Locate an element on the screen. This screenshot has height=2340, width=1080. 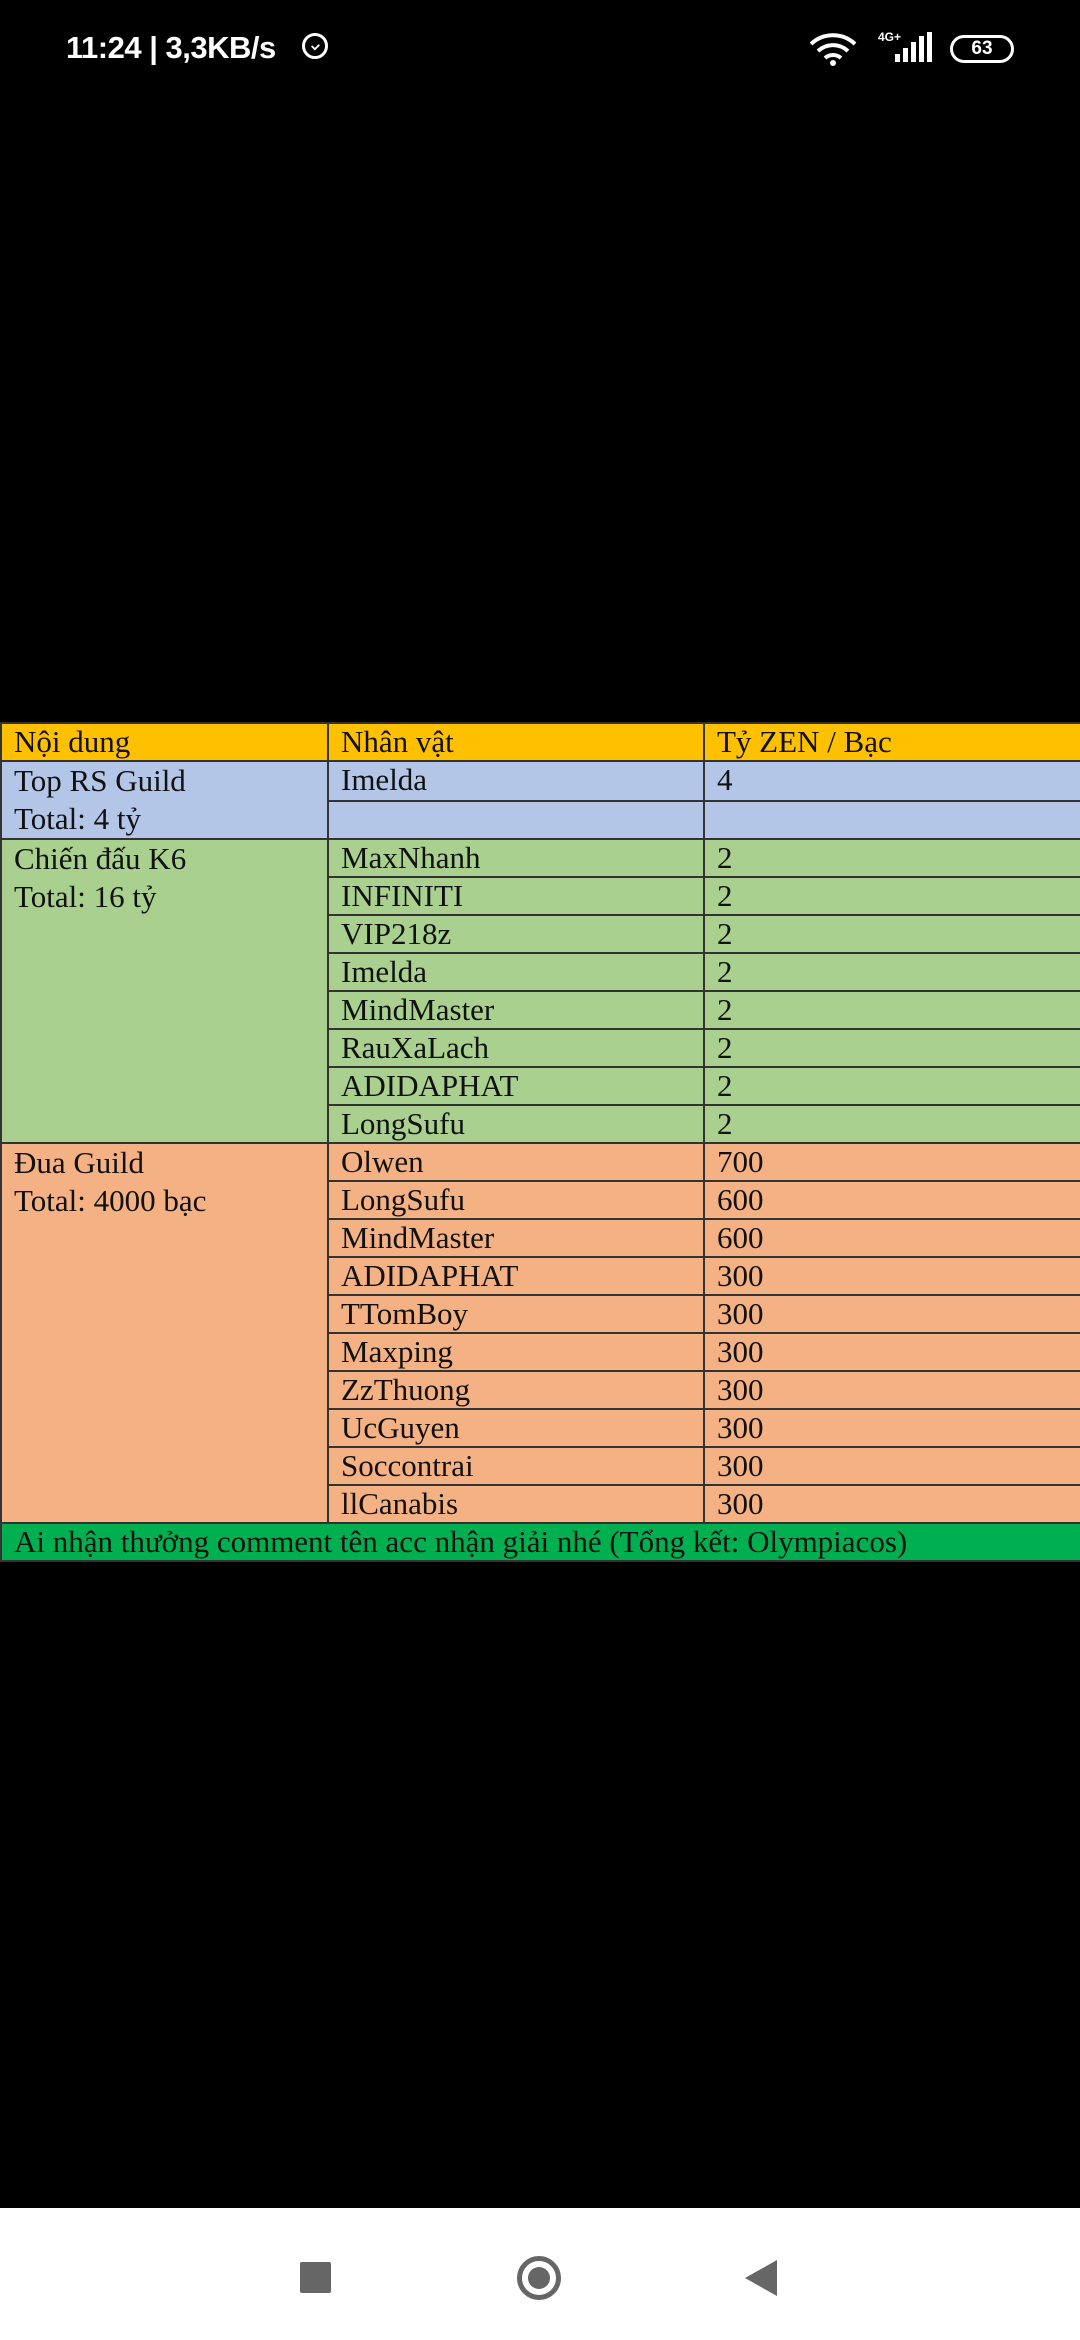
group-total: Total: 4000 bạc is located at coordinates (110, 1200).